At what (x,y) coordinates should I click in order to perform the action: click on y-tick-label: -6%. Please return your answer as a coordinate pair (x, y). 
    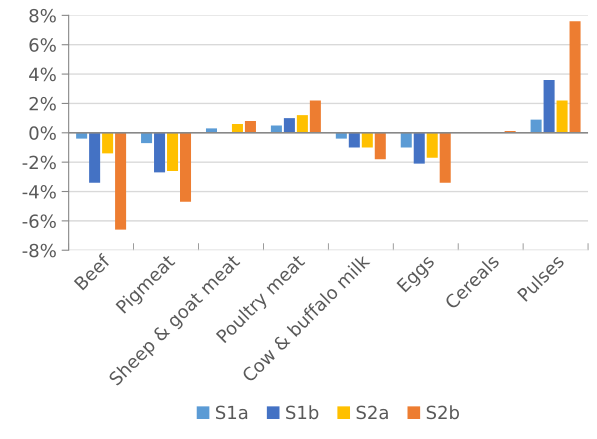
    Looking at the image, I should click on (39, 221).